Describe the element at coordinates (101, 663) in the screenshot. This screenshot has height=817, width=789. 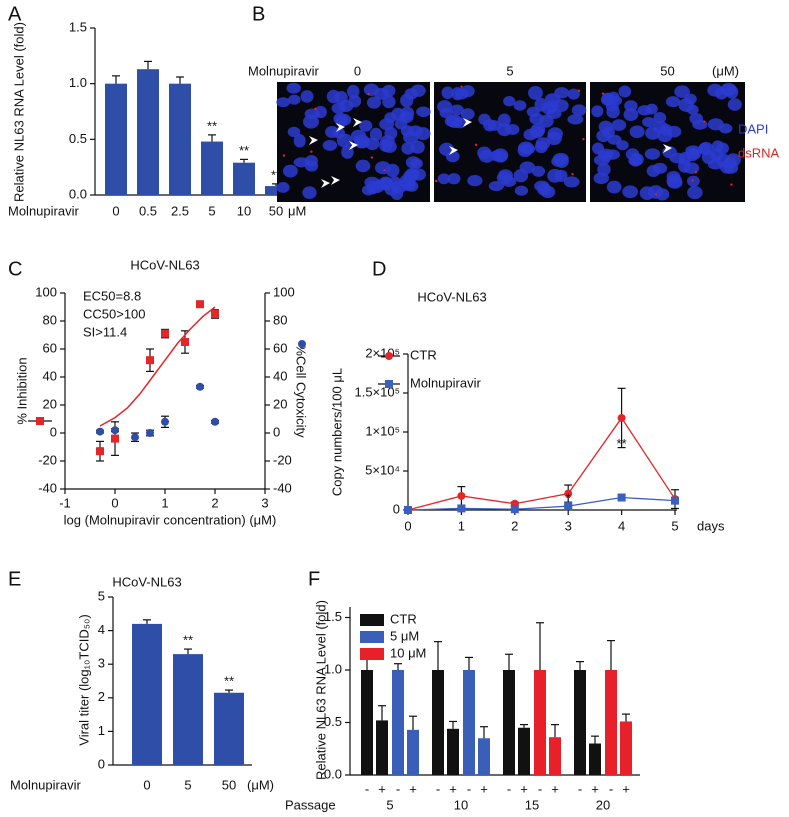
I see `y-tick-label: 3` at that location.